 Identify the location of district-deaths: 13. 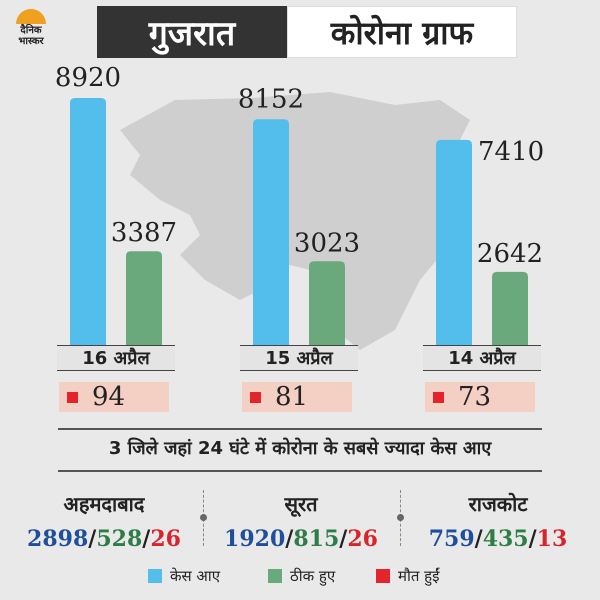
(552, 539).